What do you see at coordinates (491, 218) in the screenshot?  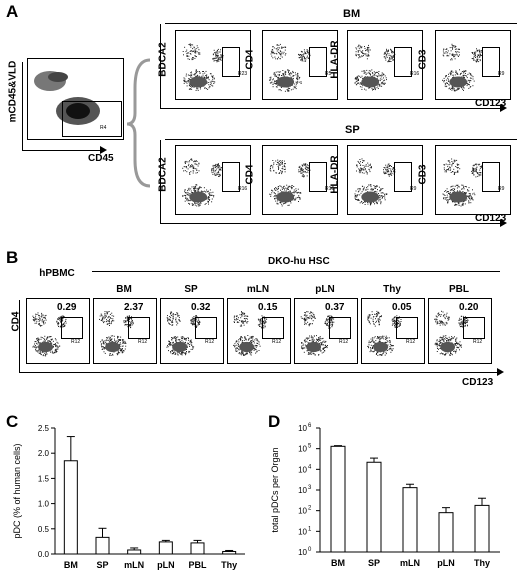 I see `panel-a-sp-xlabel: CD123` at bounding box center [491, 218].